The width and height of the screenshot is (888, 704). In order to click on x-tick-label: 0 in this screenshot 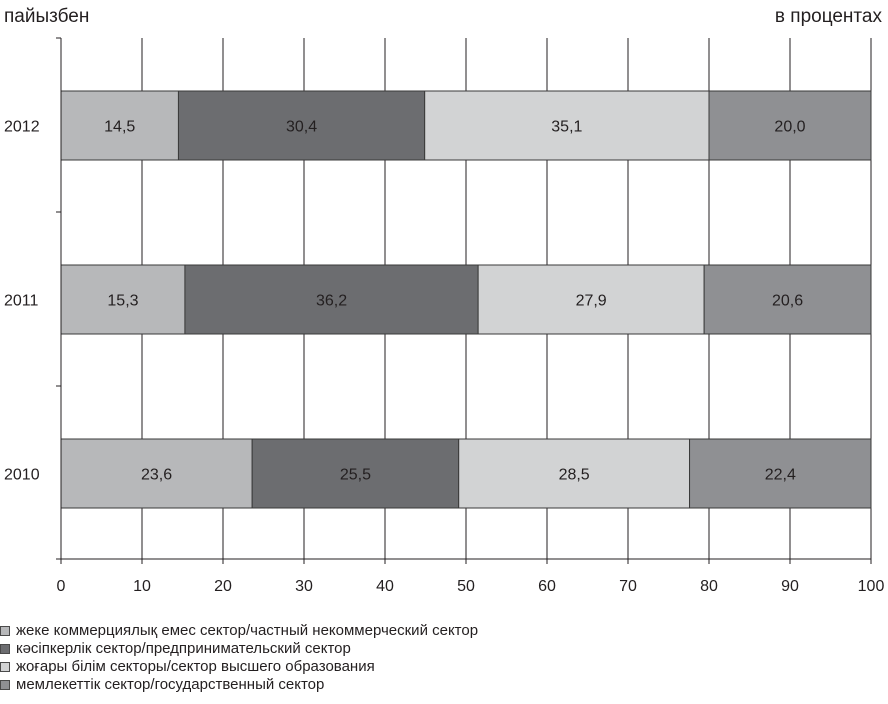, I will do `click(61, 586)`.